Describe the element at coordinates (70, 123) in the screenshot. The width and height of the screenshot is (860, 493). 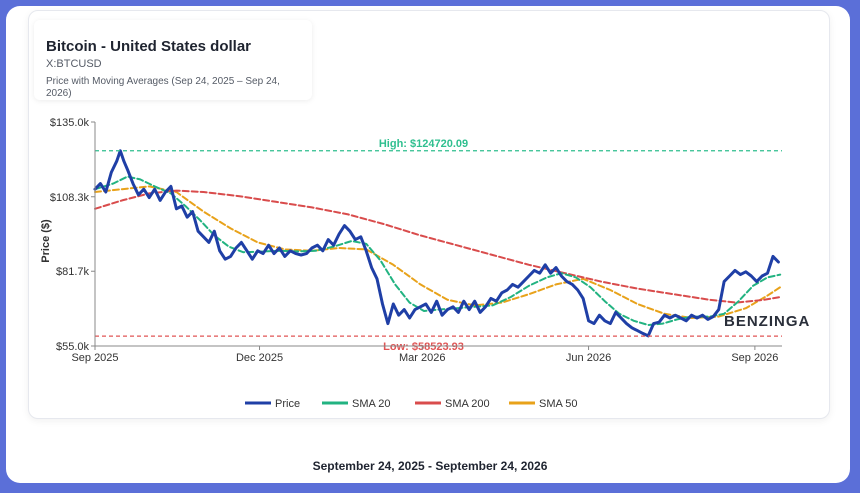
I see `y-tick-label: $135.0k` at that location.